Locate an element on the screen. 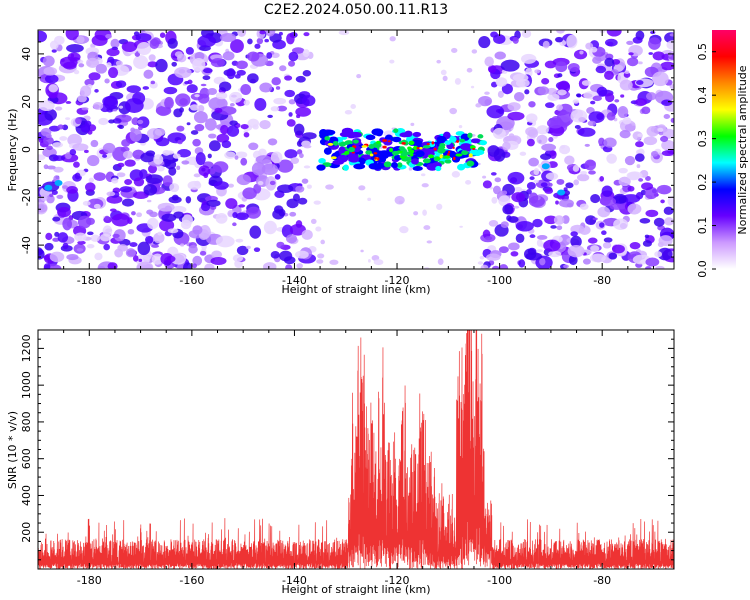  colorbar-ticks: 0.0 0.1 0.2 0.3 0.4 0.5 is located at coordinates (706, 160).